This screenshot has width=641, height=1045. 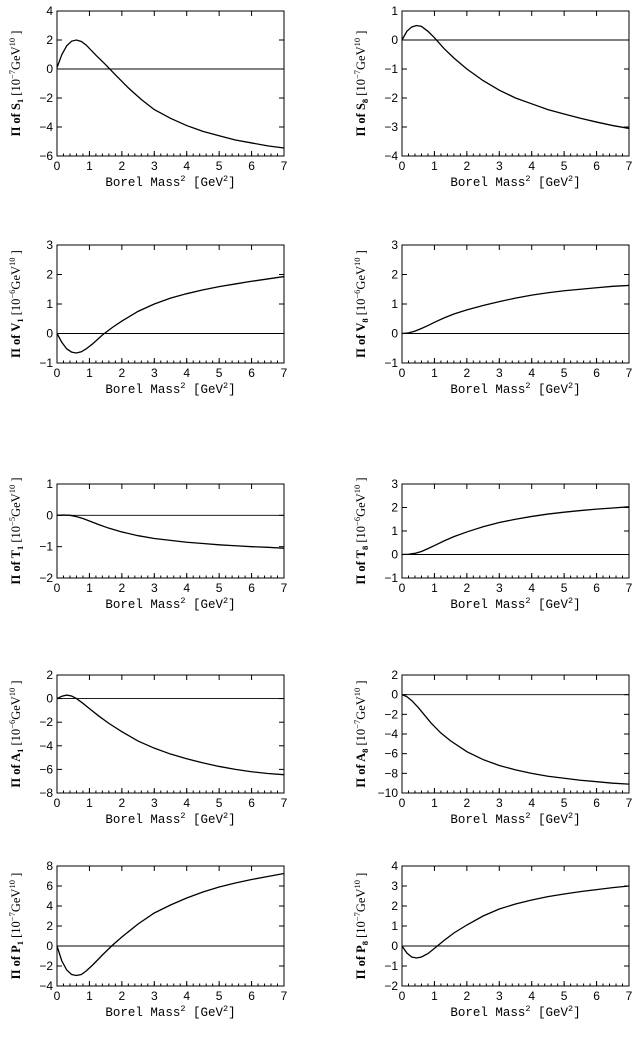 I want to click on series-line-P8, so click(x=515, y=922).